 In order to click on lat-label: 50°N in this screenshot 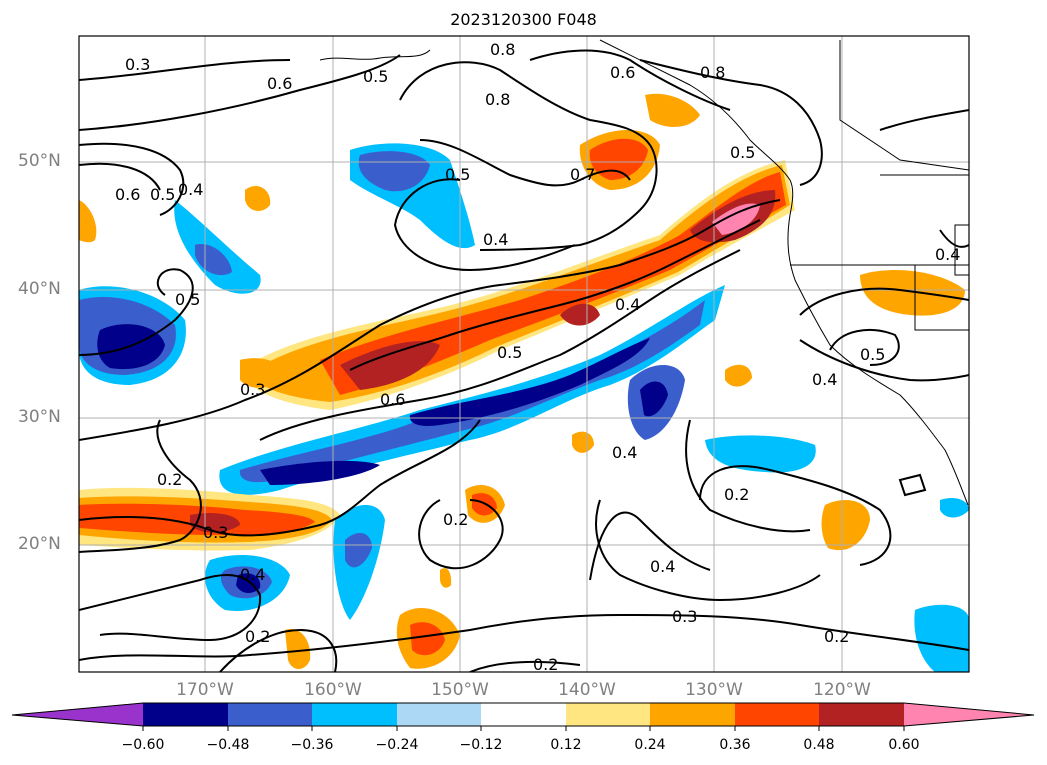, I will do `click(39, 161)`.